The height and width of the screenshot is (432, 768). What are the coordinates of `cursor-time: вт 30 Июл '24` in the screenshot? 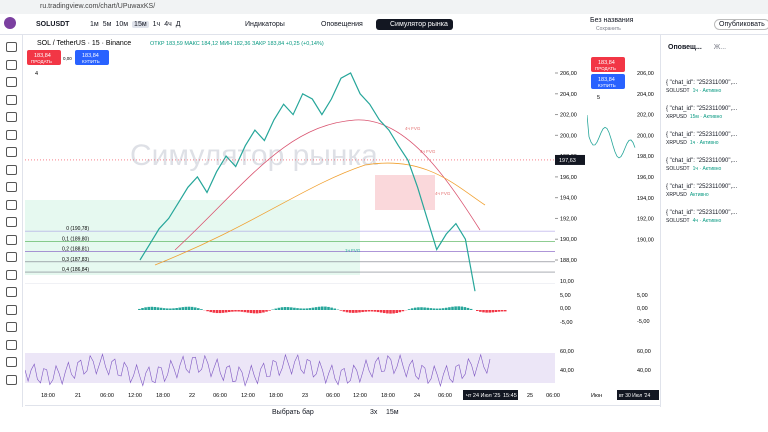 It's located at (634, 396).